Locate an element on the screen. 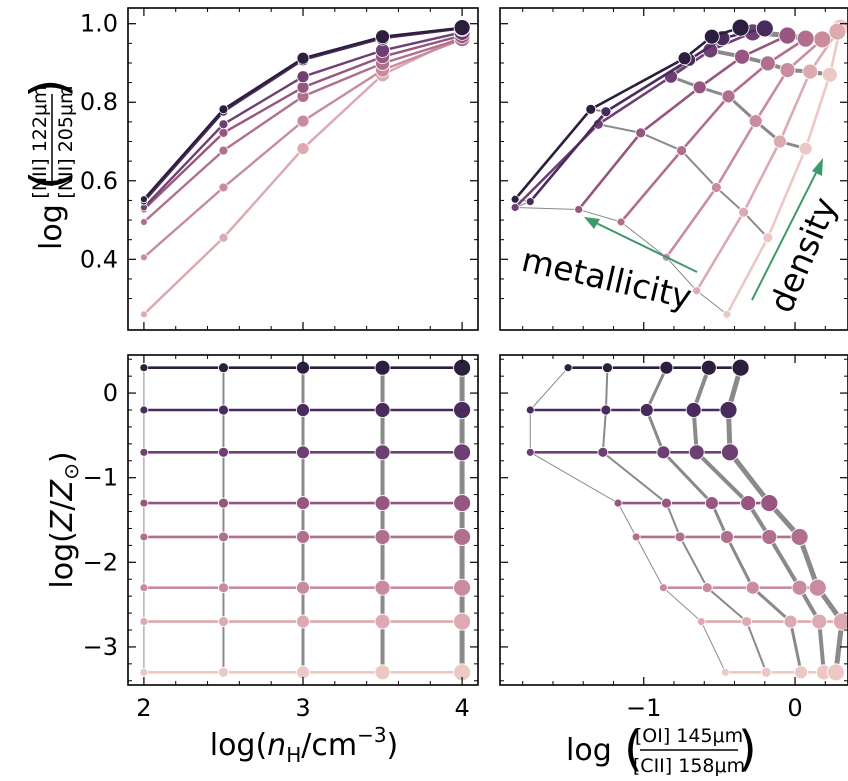 Image resolution: width=848 pixels, height=781 pixels. density-arrow is located at coordinates (786, 232).